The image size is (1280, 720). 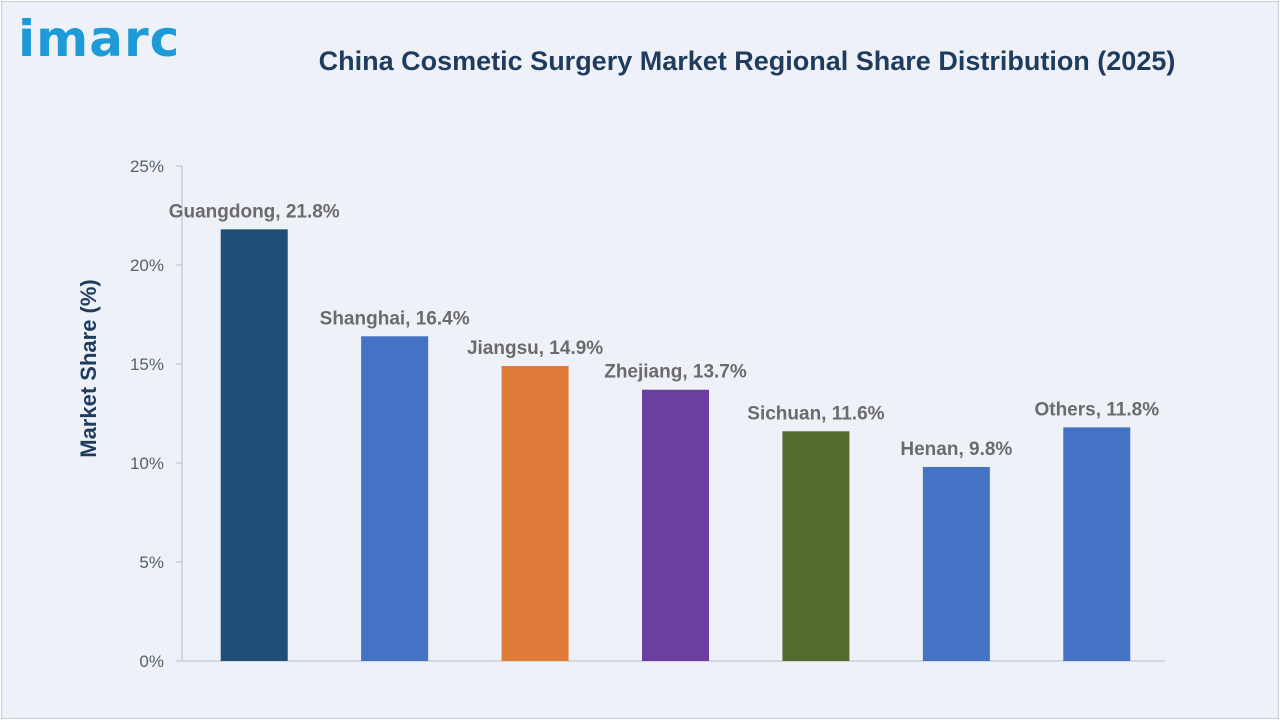 I want to click on logo-text: imarc, so click(x=99, y=39).